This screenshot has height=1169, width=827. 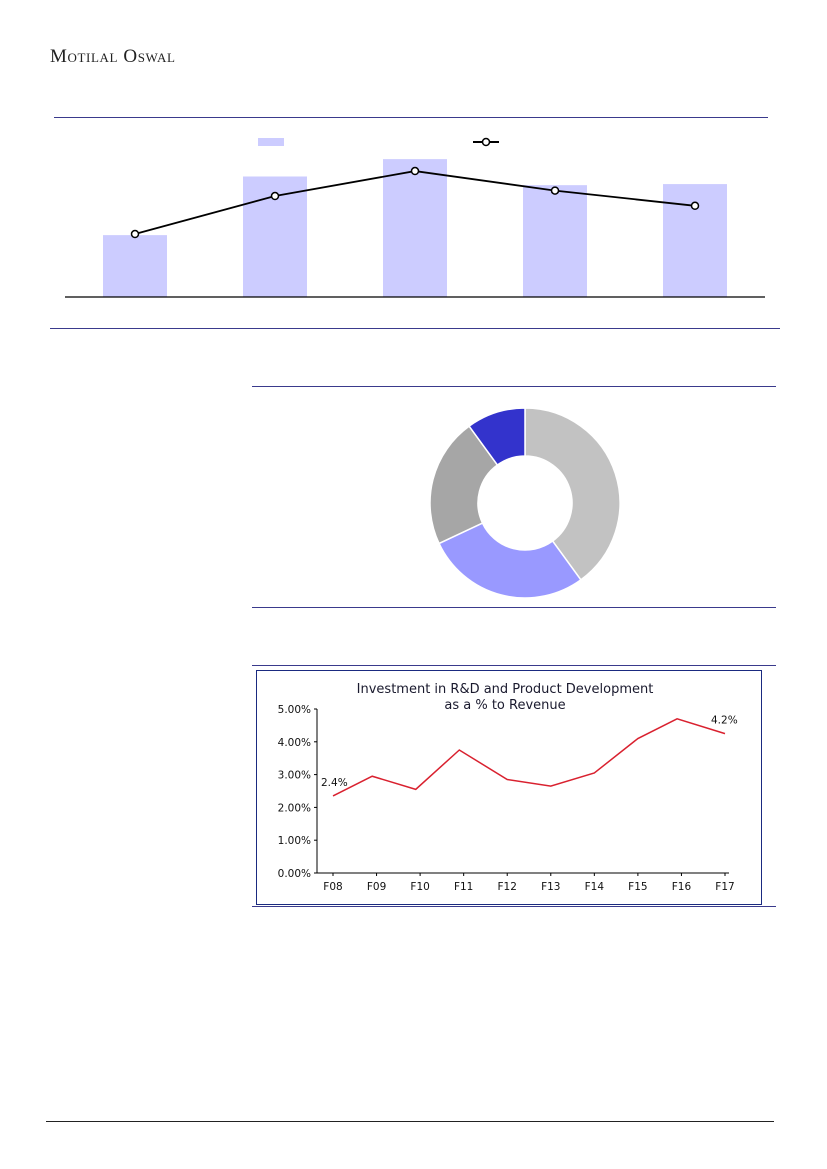 What do you see at coordinates (514, 906) in the screenshot?
I see `section-rule-rd-bottom` at bounding box center [514, 906].